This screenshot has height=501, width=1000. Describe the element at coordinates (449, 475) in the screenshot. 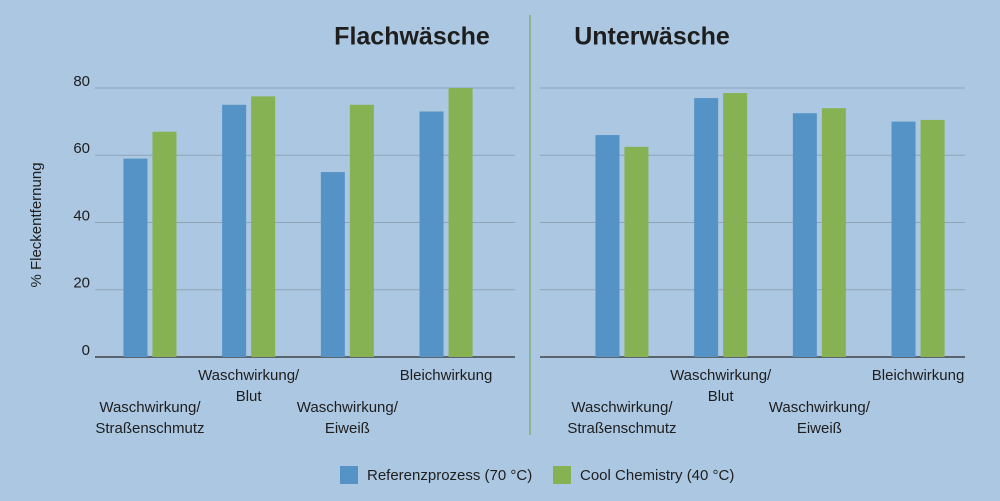

I see `legend-label: Referenzprozess (70 °C)` at that location.